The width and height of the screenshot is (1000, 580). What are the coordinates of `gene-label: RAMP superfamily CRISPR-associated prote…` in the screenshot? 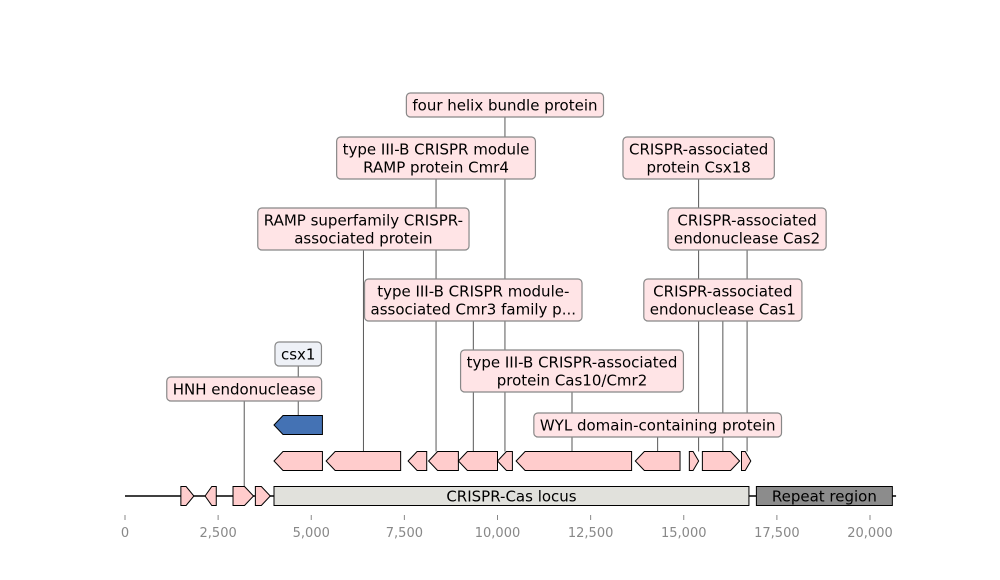 It's located at (363, 229).